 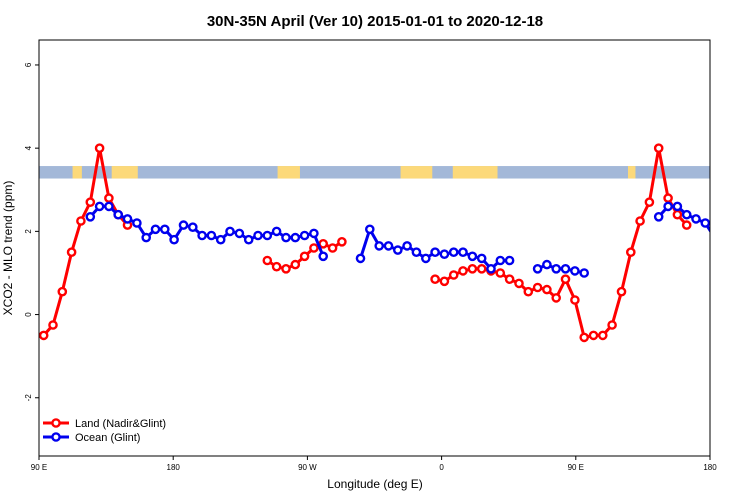 I want to click on legend-label: Land (Nadir&Glint), so click(x=120, y=424).